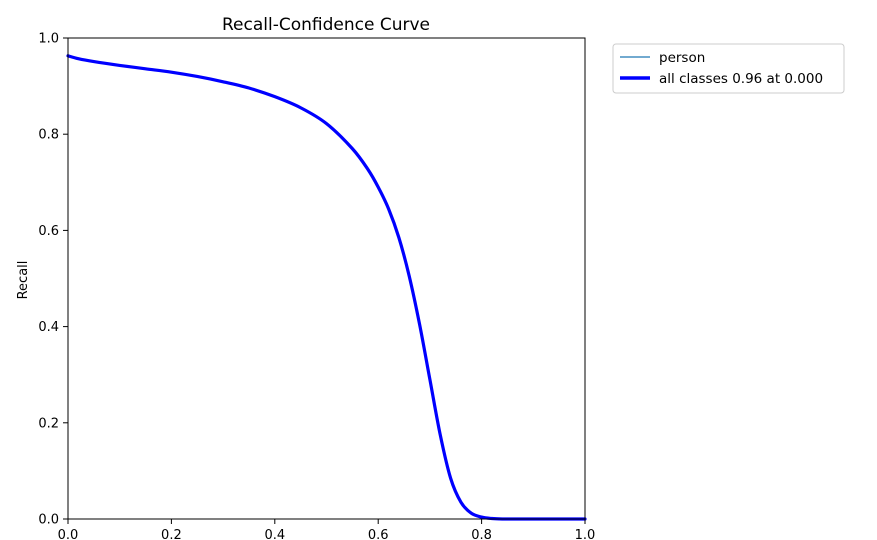 This screenshot has height=540, width=877. What do you see at coordinates (682, 58) in the screenshot?
I see `legend-label-person: person` at bounding box center [682, 58].